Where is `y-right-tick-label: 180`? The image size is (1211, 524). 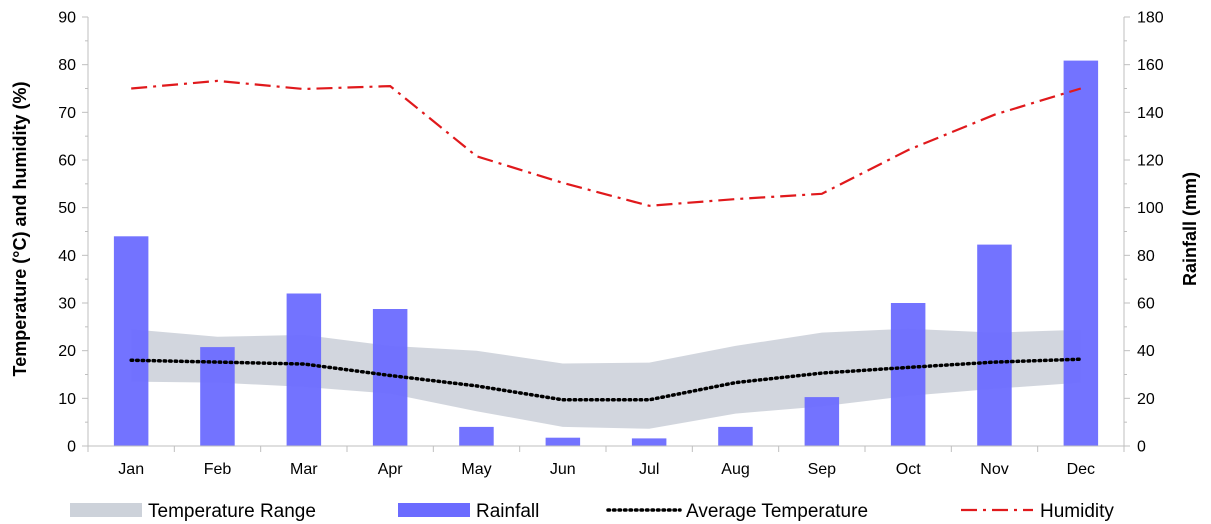
y-right-tick-label: 180 is located at coordinates (1150, 18).